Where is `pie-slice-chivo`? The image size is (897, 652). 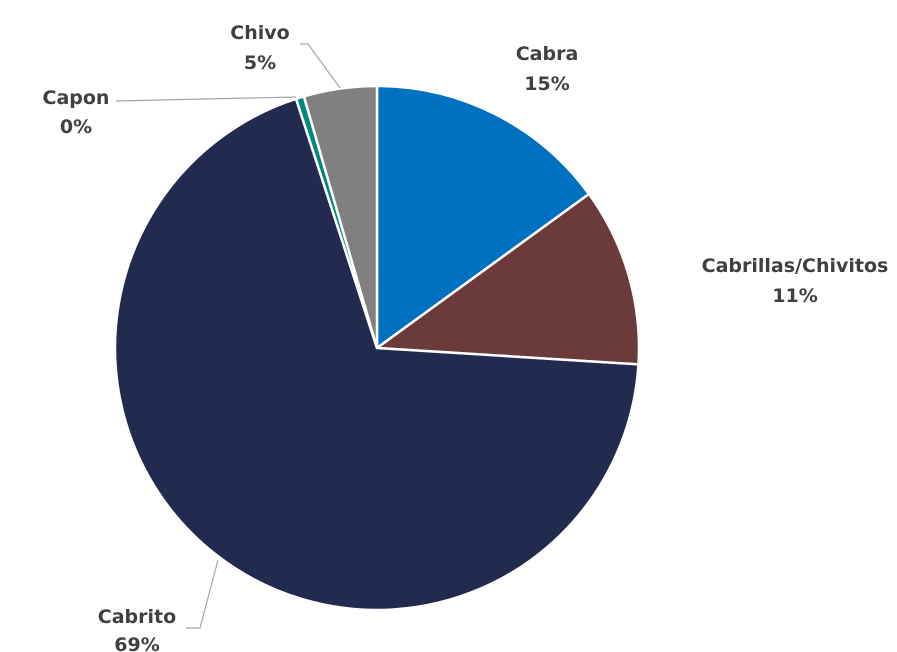
pie-slice-chivo is located at coordinates (340, 217).